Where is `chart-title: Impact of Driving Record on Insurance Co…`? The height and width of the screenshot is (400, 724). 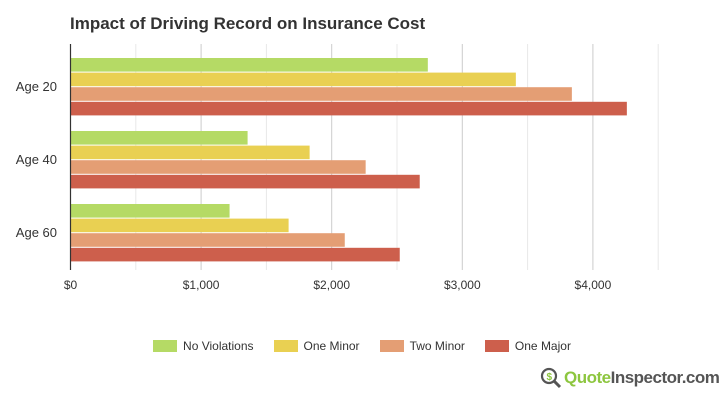
chart-title: Impact of Driving Record on Insurance Co… is located at coordinates (248, 23).